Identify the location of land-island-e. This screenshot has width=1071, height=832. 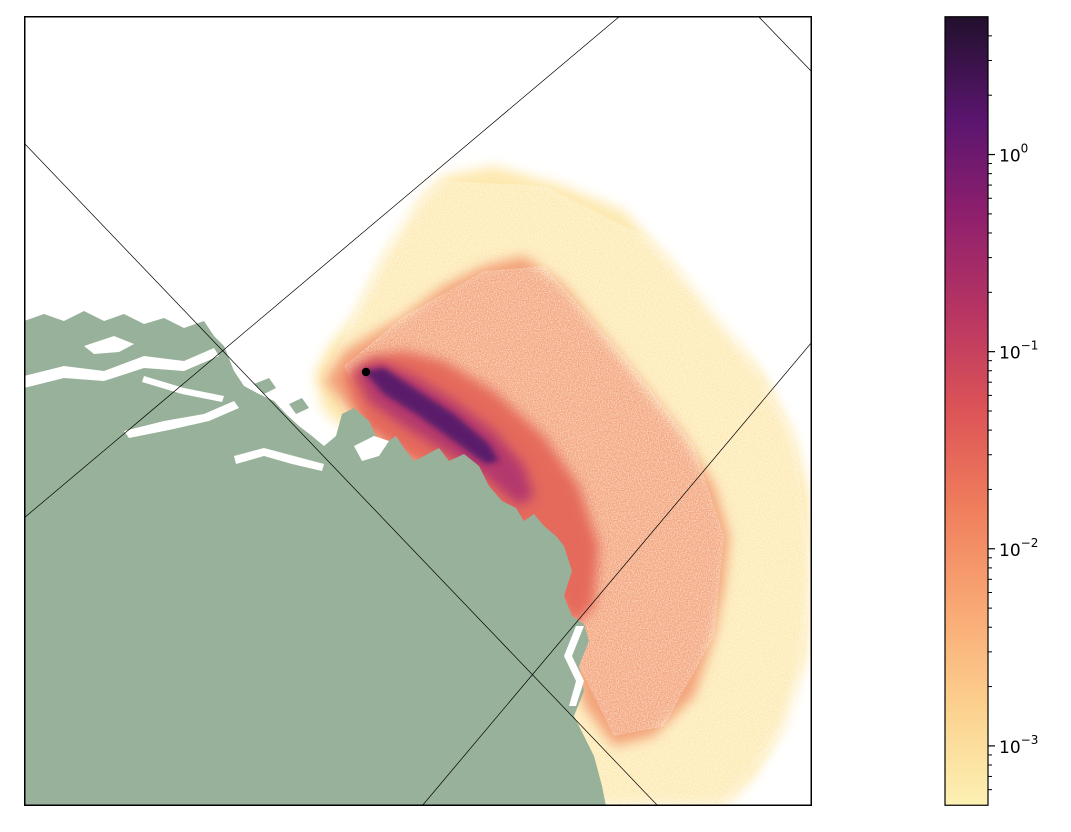
(299, 406).